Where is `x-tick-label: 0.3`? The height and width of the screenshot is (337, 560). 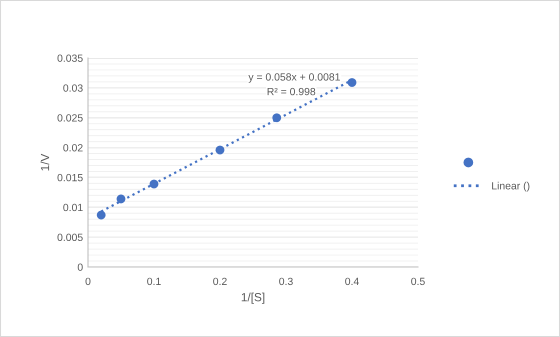 x-tick-label: 0.3 is located at coordinates (286, 282).